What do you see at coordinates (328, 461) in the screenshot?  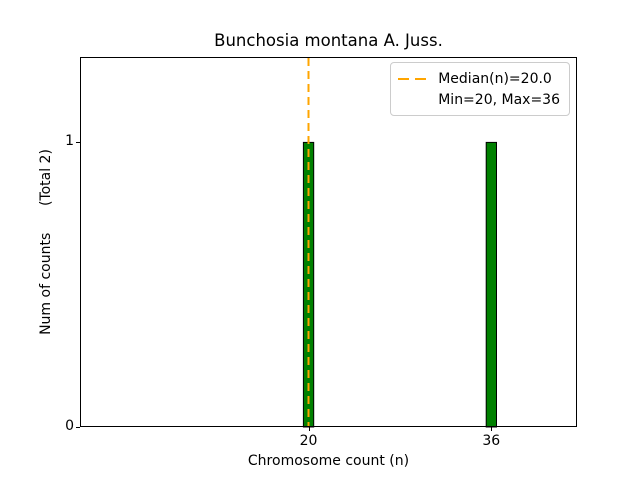 I see `x-axis-label: Chromosome count (n)` at bounding box center [328, 461].